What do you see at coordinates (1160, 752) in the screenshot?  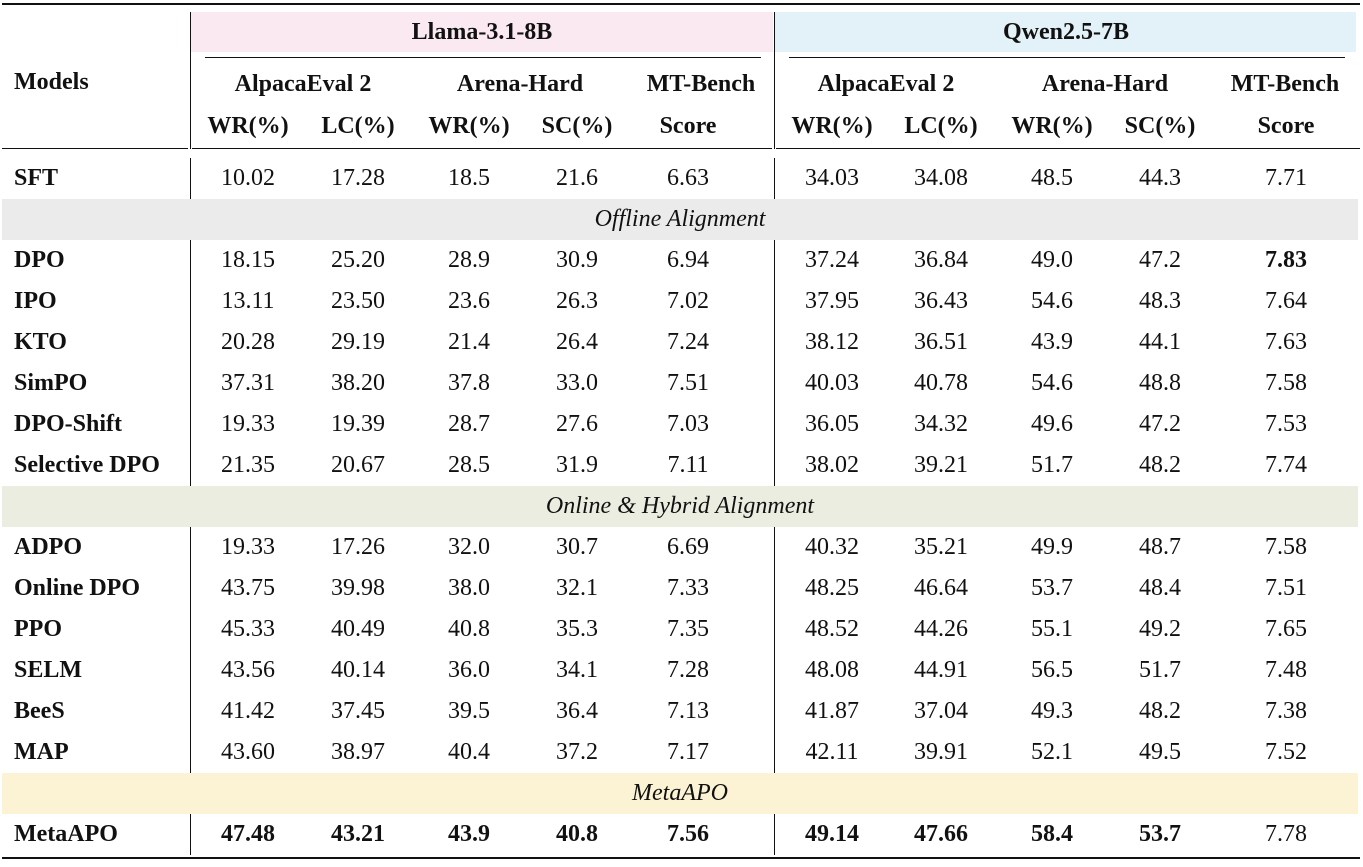 I see `table-cell: 49.5` at bounding box center [1160, 752].